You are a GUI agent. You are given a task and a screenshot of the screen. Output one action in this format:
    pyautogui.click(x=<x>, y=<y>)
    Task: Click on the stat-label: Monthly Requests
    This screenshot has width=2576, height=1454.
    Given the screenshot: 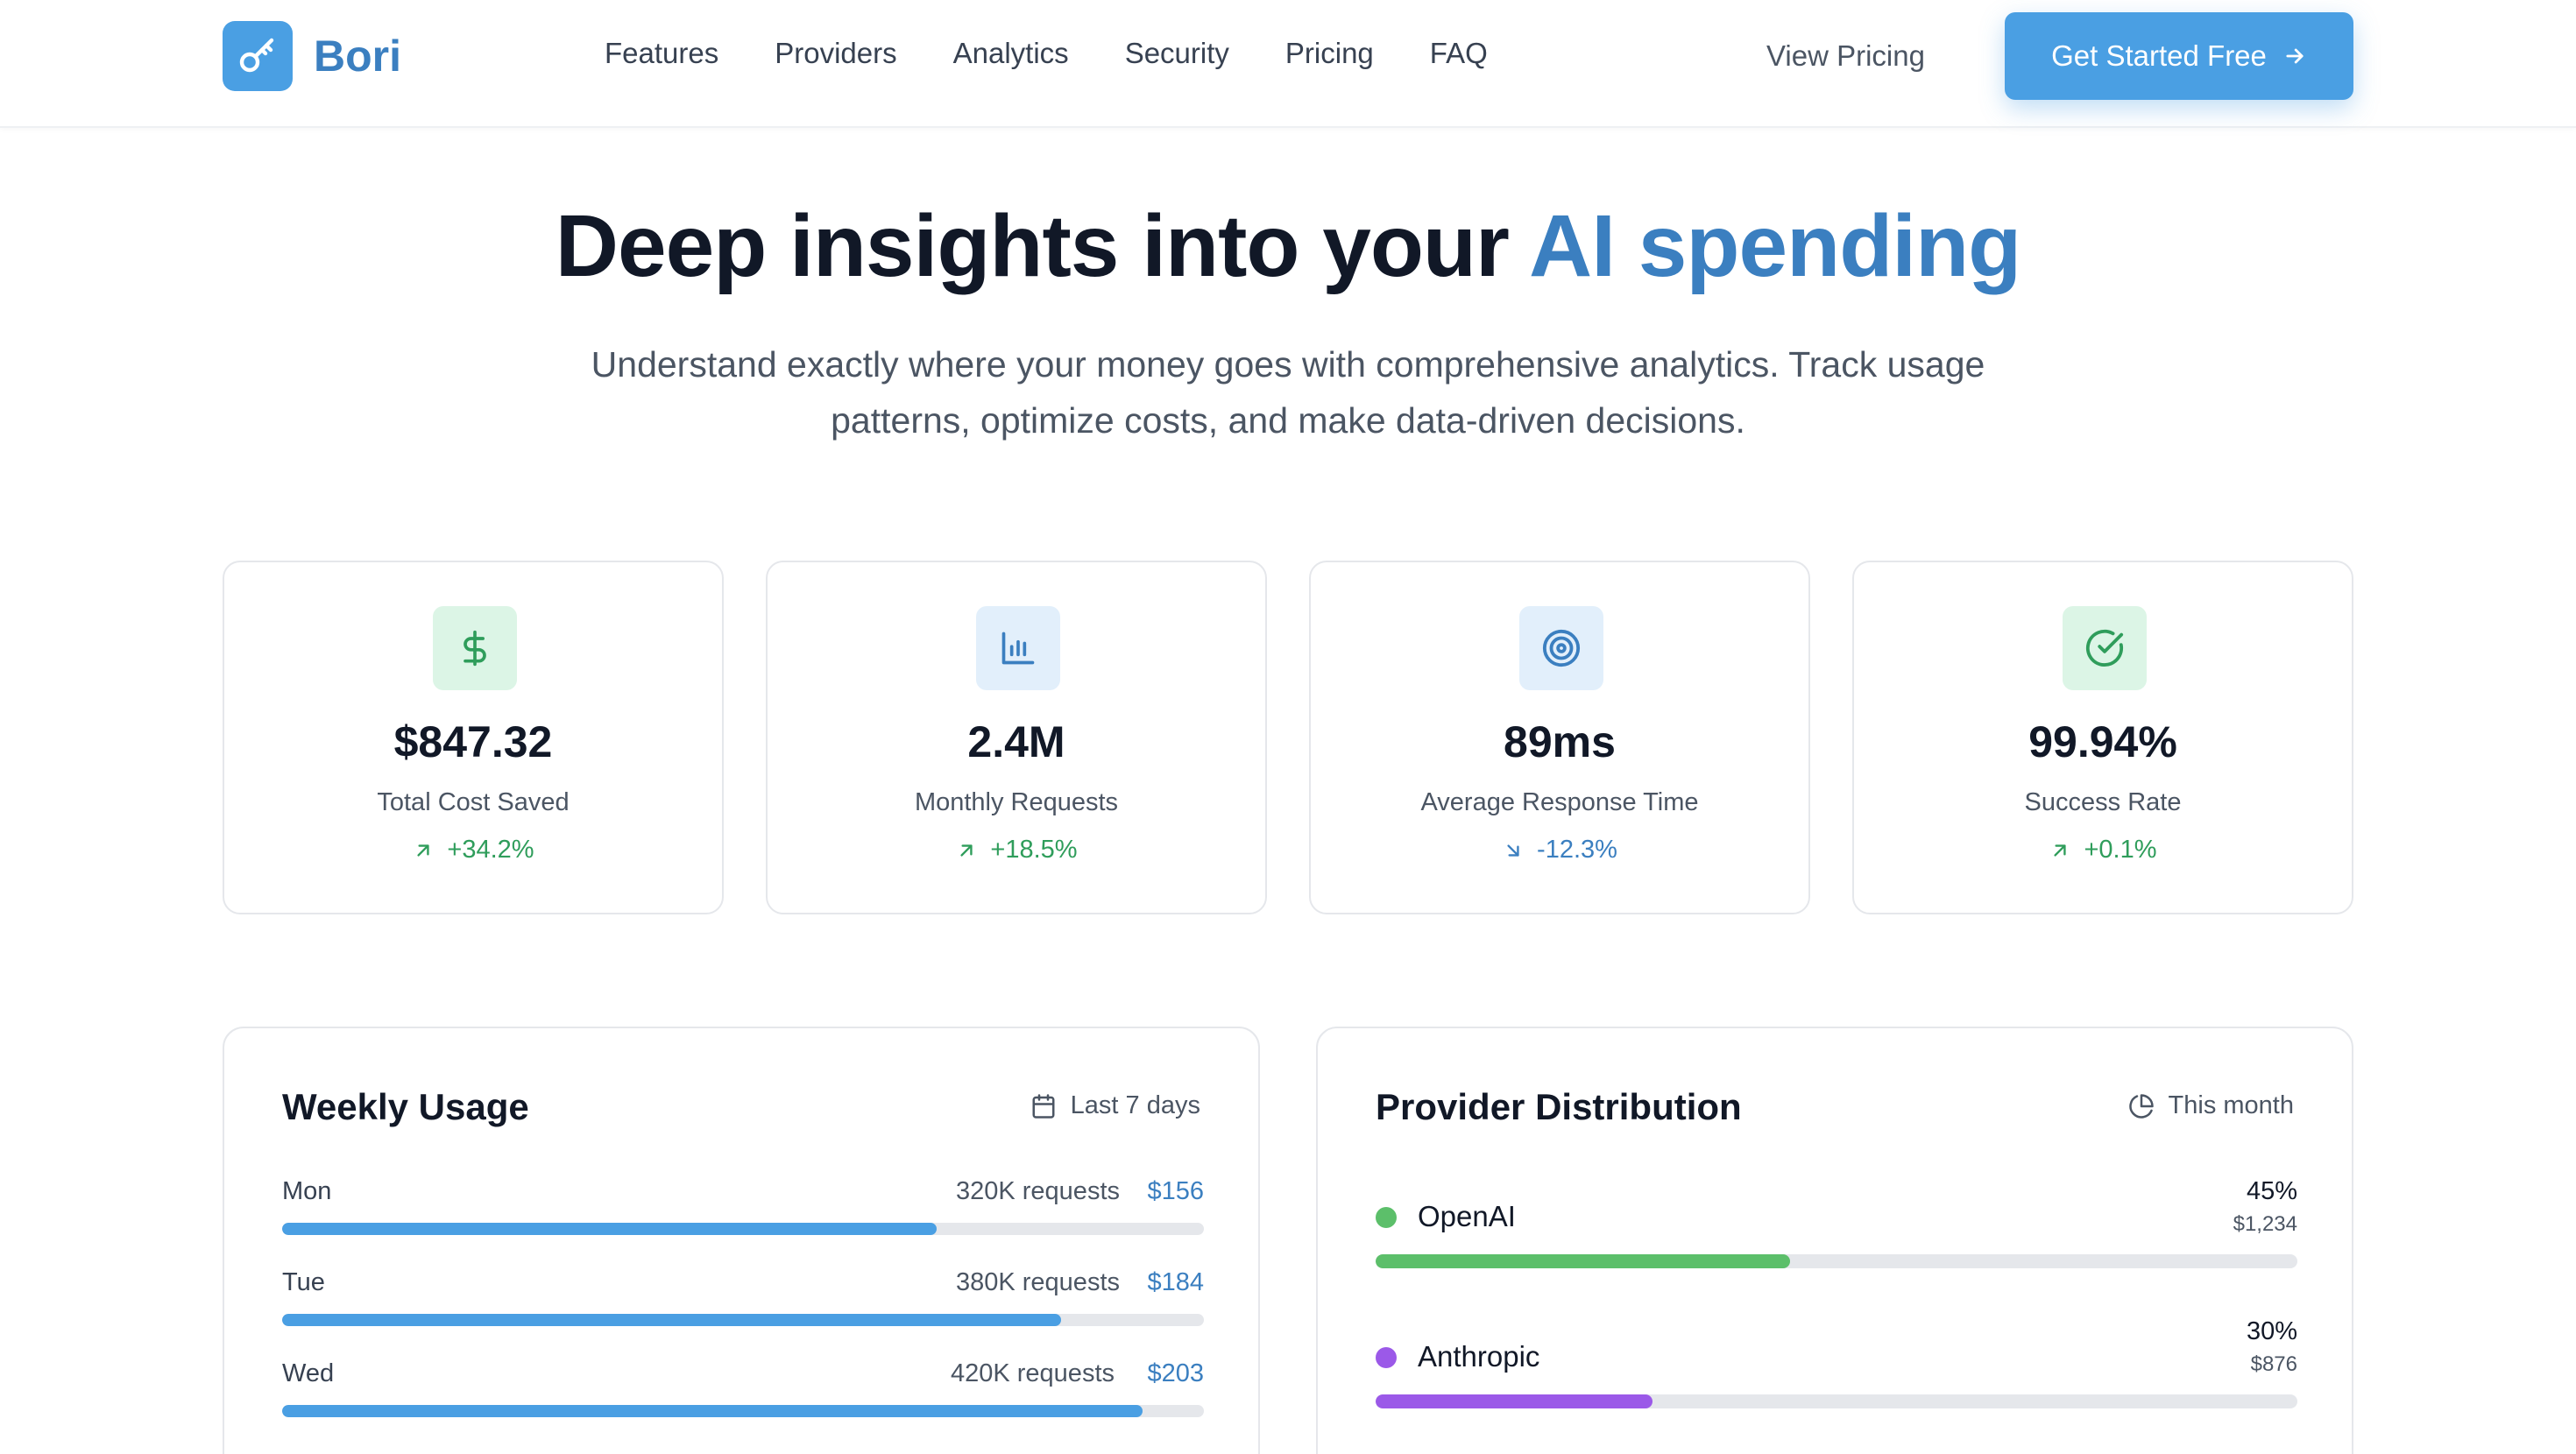 What is the action you would take?
    pyautogui.click(x=1016, y=802)
    